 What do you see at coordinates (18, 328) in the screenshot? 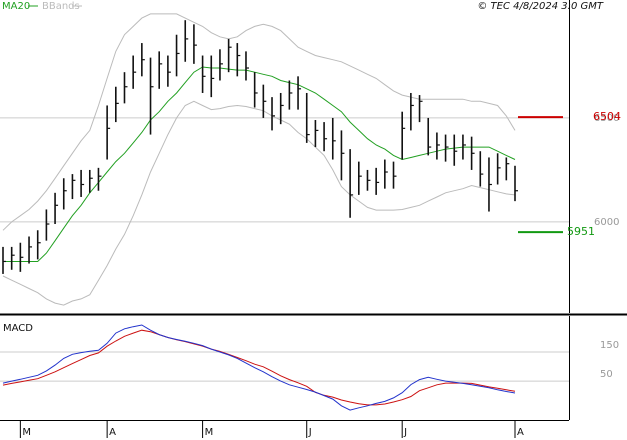
I see `macd-title: MACD` at bounding box center [18, 328].